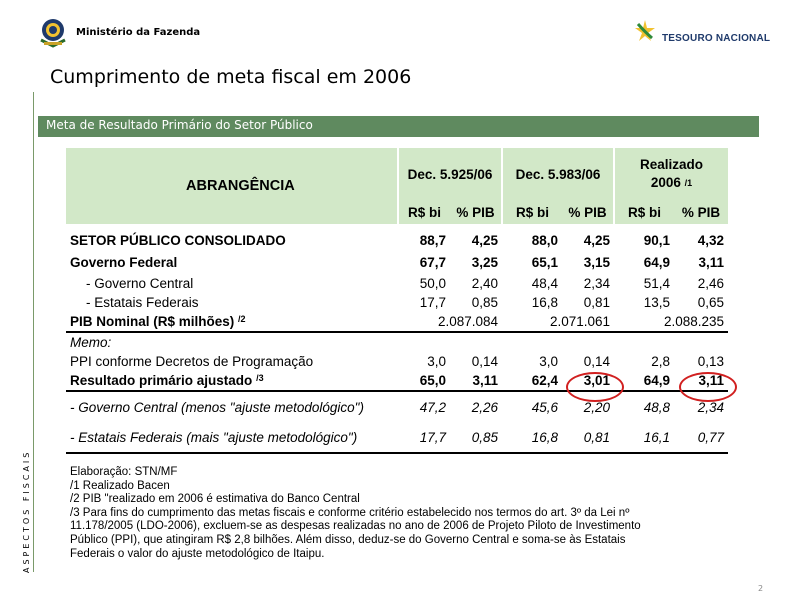  What do you see at coordinates (710, 240) in the screenshot?
I see `cell: 4,32` at bounding box center [710, 240].